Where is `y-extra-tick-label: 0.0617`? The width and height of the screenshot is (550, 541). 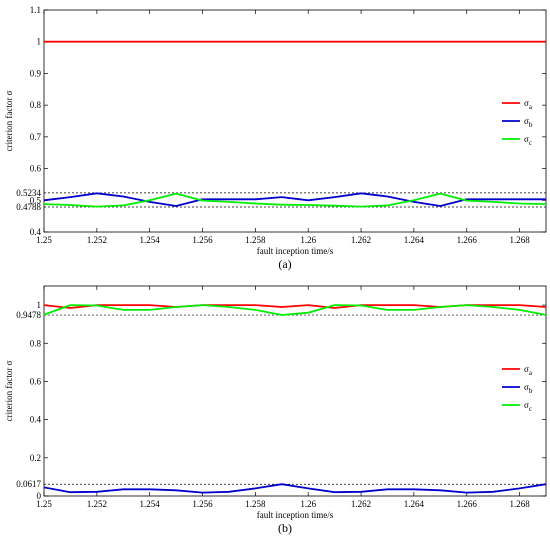 y-extra-tick-label: 0.0617 is located at coordinates (28, 484).